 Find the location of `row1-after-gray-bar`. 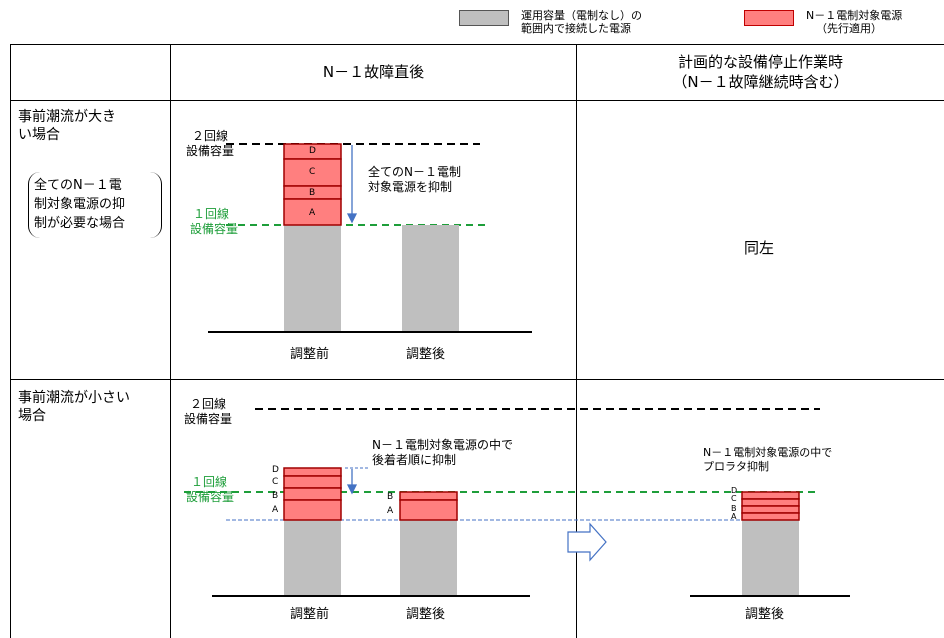

row1-after-gray-bar is located at coordinates (430, 278).